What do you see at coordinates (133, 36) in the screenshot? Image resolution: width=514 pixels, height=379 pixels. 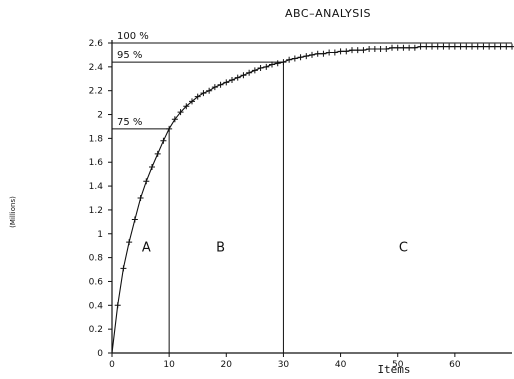 I see `threshold-label: 100 %` at bounding box center [133, 36].